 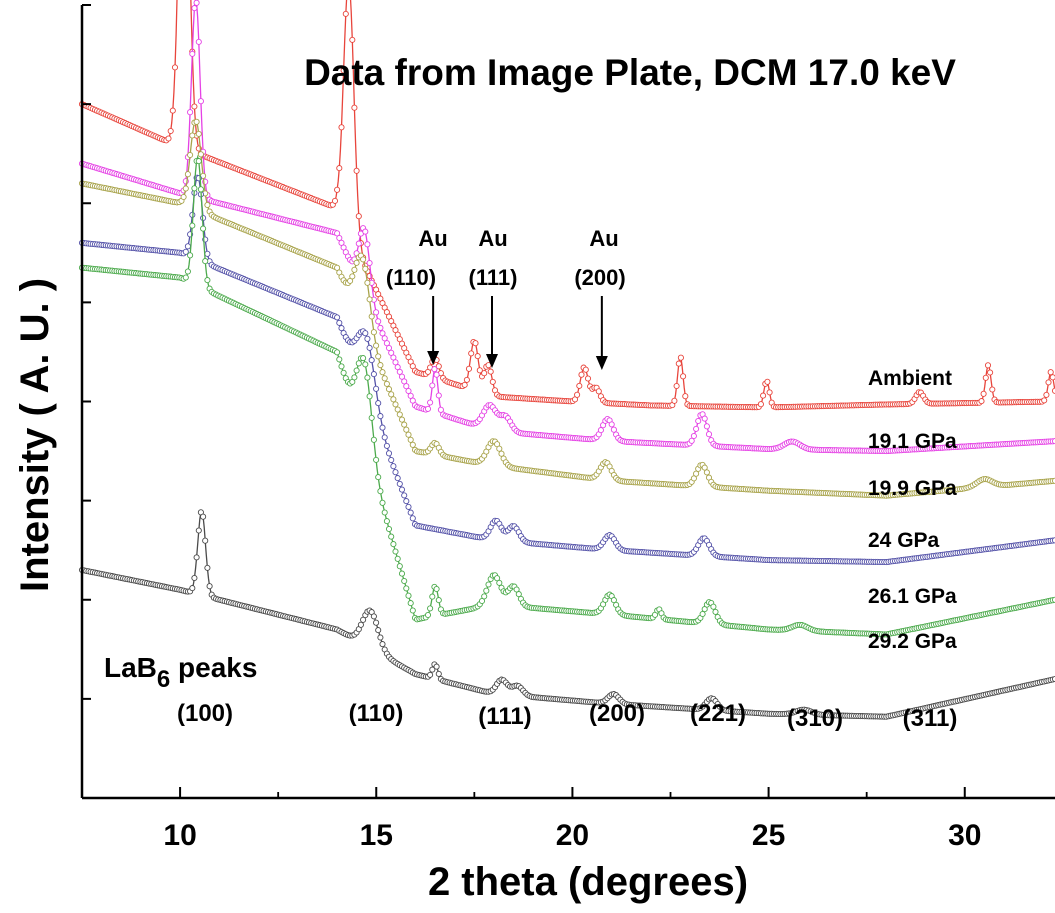 What do you see at coordinates (504, 716) in the screenshot?
I see `lab6-hkl-label: (111)` at bounding box center [504, 716].